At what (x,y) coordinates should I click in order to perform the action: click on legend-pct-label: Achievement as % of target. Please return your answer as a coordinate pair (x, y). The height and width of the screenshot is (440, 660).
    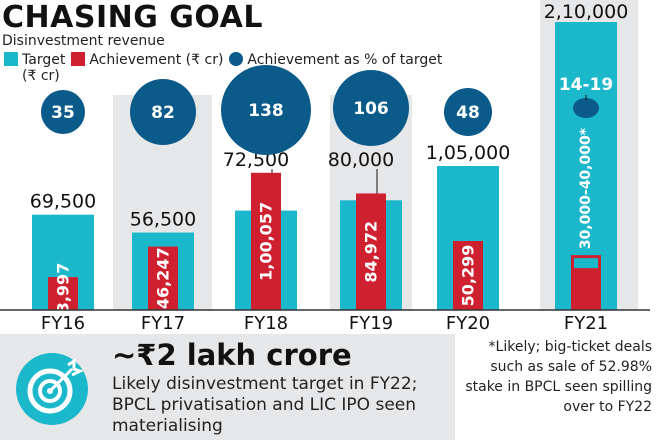
    Looking at the image, I should click on (345, 60).